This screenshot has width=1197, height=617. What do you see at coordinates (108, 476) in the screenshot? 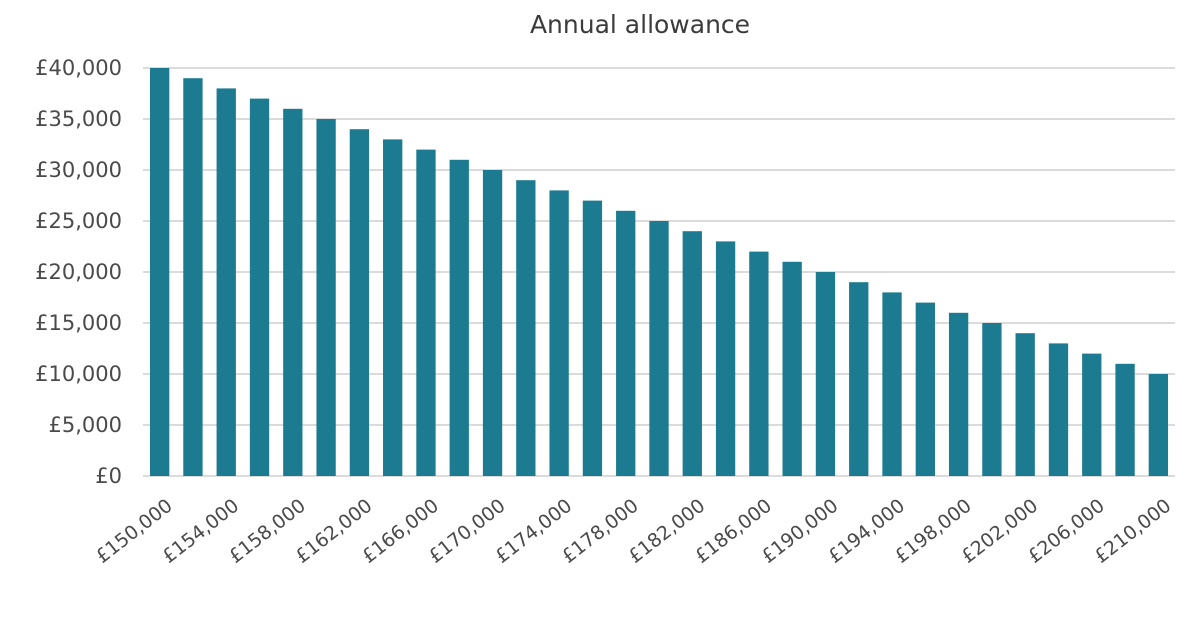
I see `y-tick-label: £0` at bounding box center [108, 476].